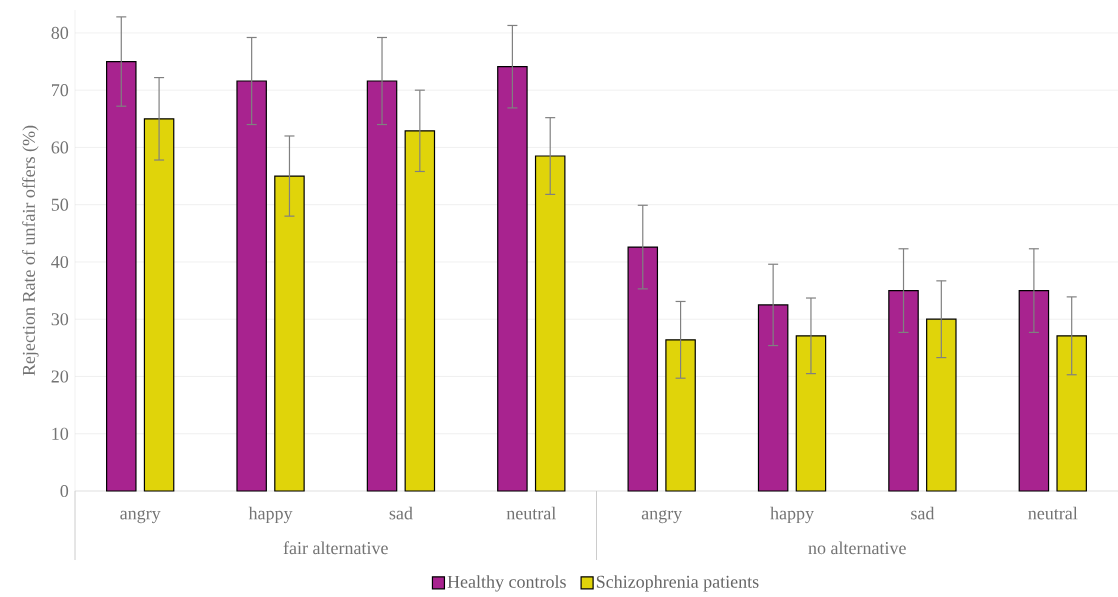 The image size is (1118, 597). I want to click on legend-label: Schizophrenia patients, so click(677, 583).